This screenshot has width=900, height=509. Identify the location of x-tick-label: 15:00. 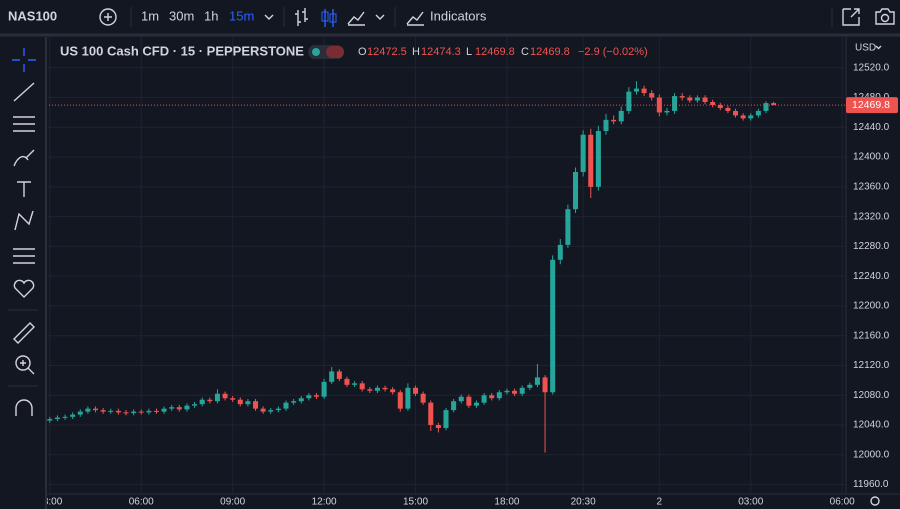
(415, 502).